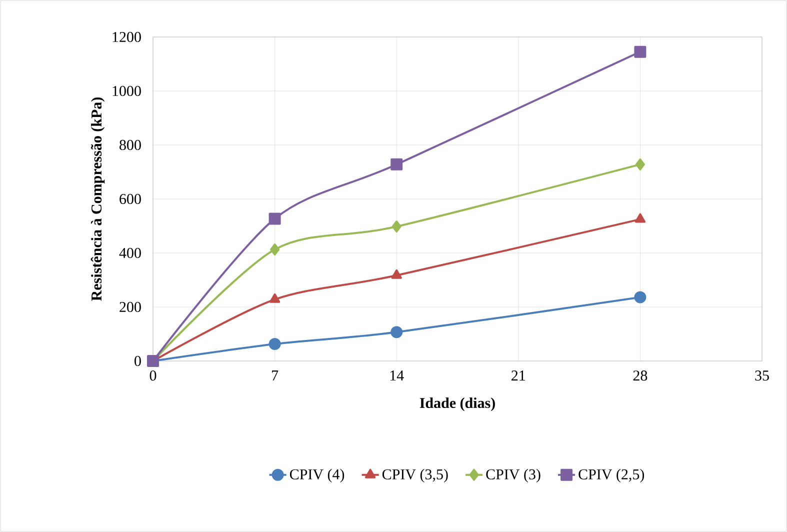 This screenshot has height=532, width=787. Describe the element at coordinates (640, 375) in the screenshot. I see `x-tick-label: 28` at that location.